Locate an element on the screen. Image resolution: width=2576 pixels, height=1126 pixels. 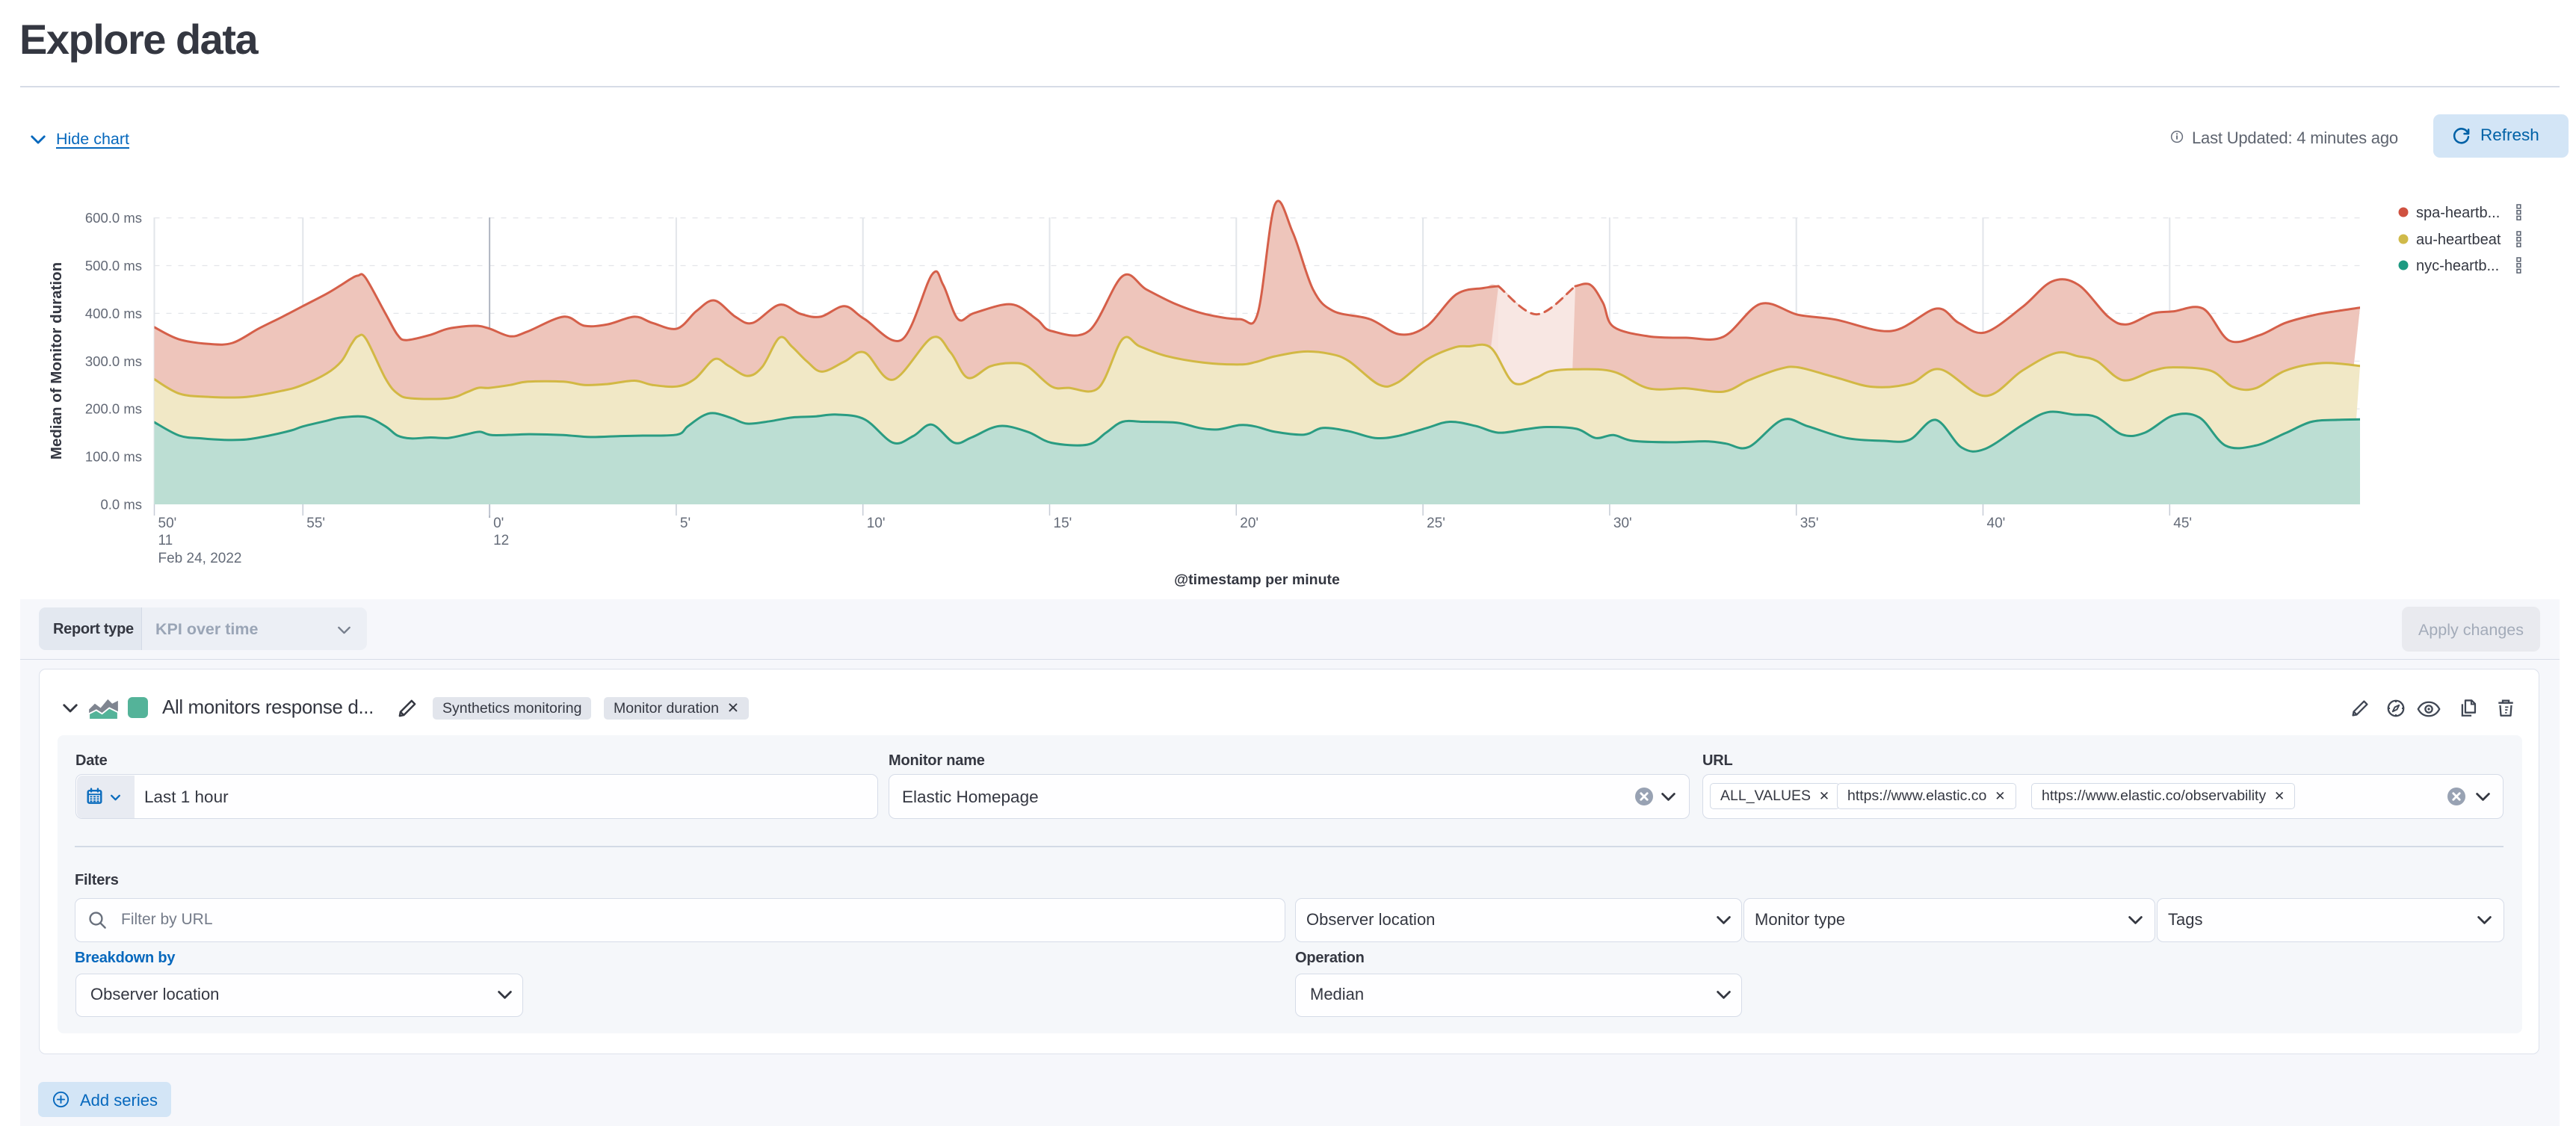
svg-text: 50' is located at coordinates (167, 523).